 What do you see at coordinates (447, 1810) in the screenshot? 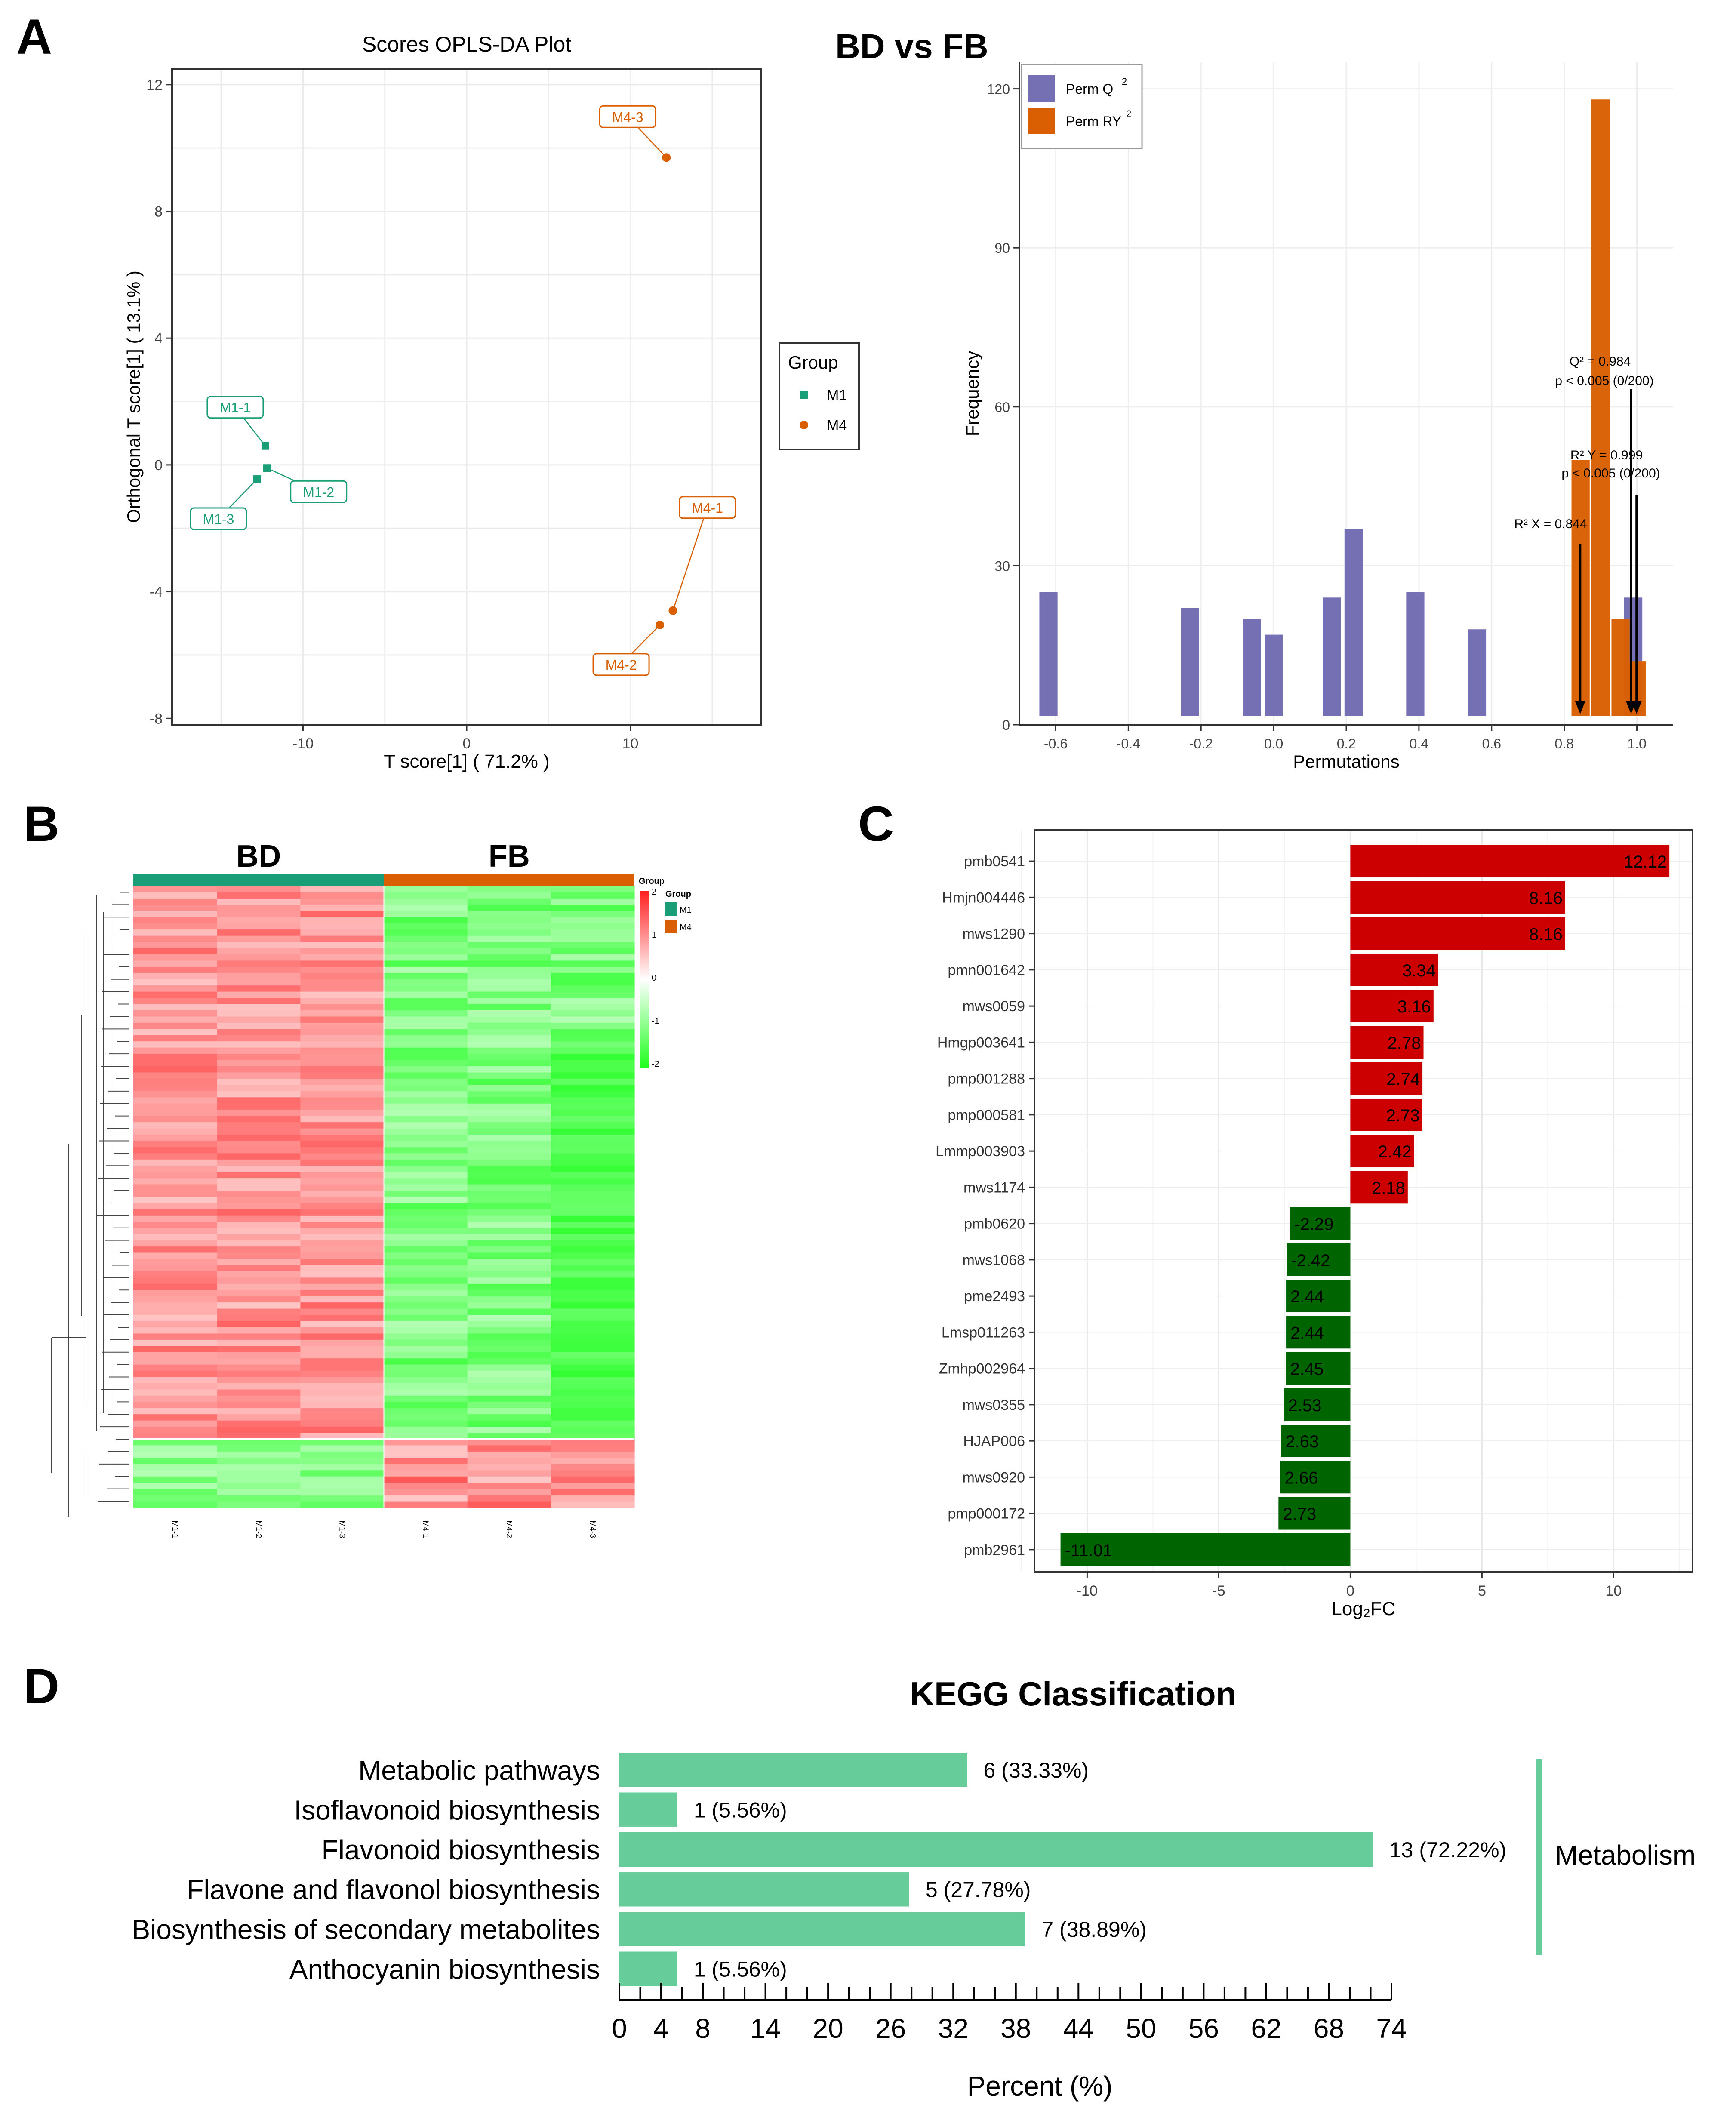
I see `kegg-category-label: Isoflavonoid biosynthesis` at bounding box center [447, 1810].